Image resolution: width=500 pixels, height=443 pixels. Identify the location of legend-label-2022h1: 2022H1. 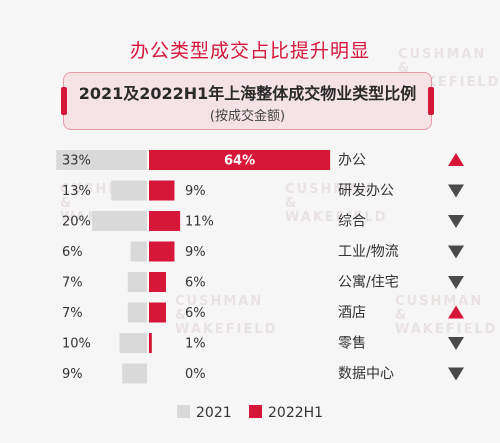
(295, 413).